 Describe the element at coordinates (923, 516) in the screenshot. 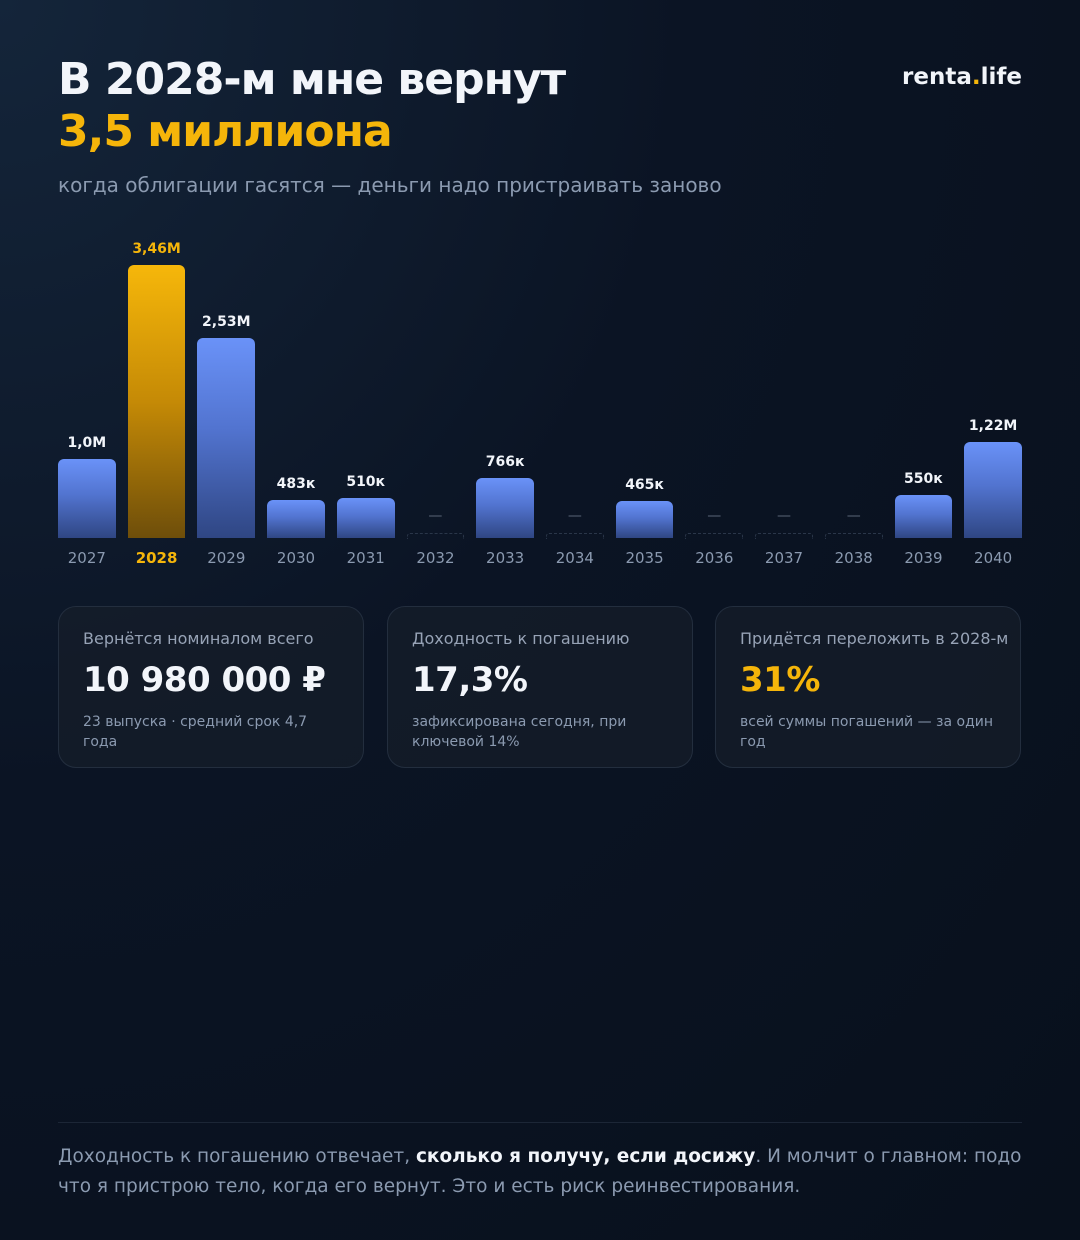

I see `bar-2039` at that location.